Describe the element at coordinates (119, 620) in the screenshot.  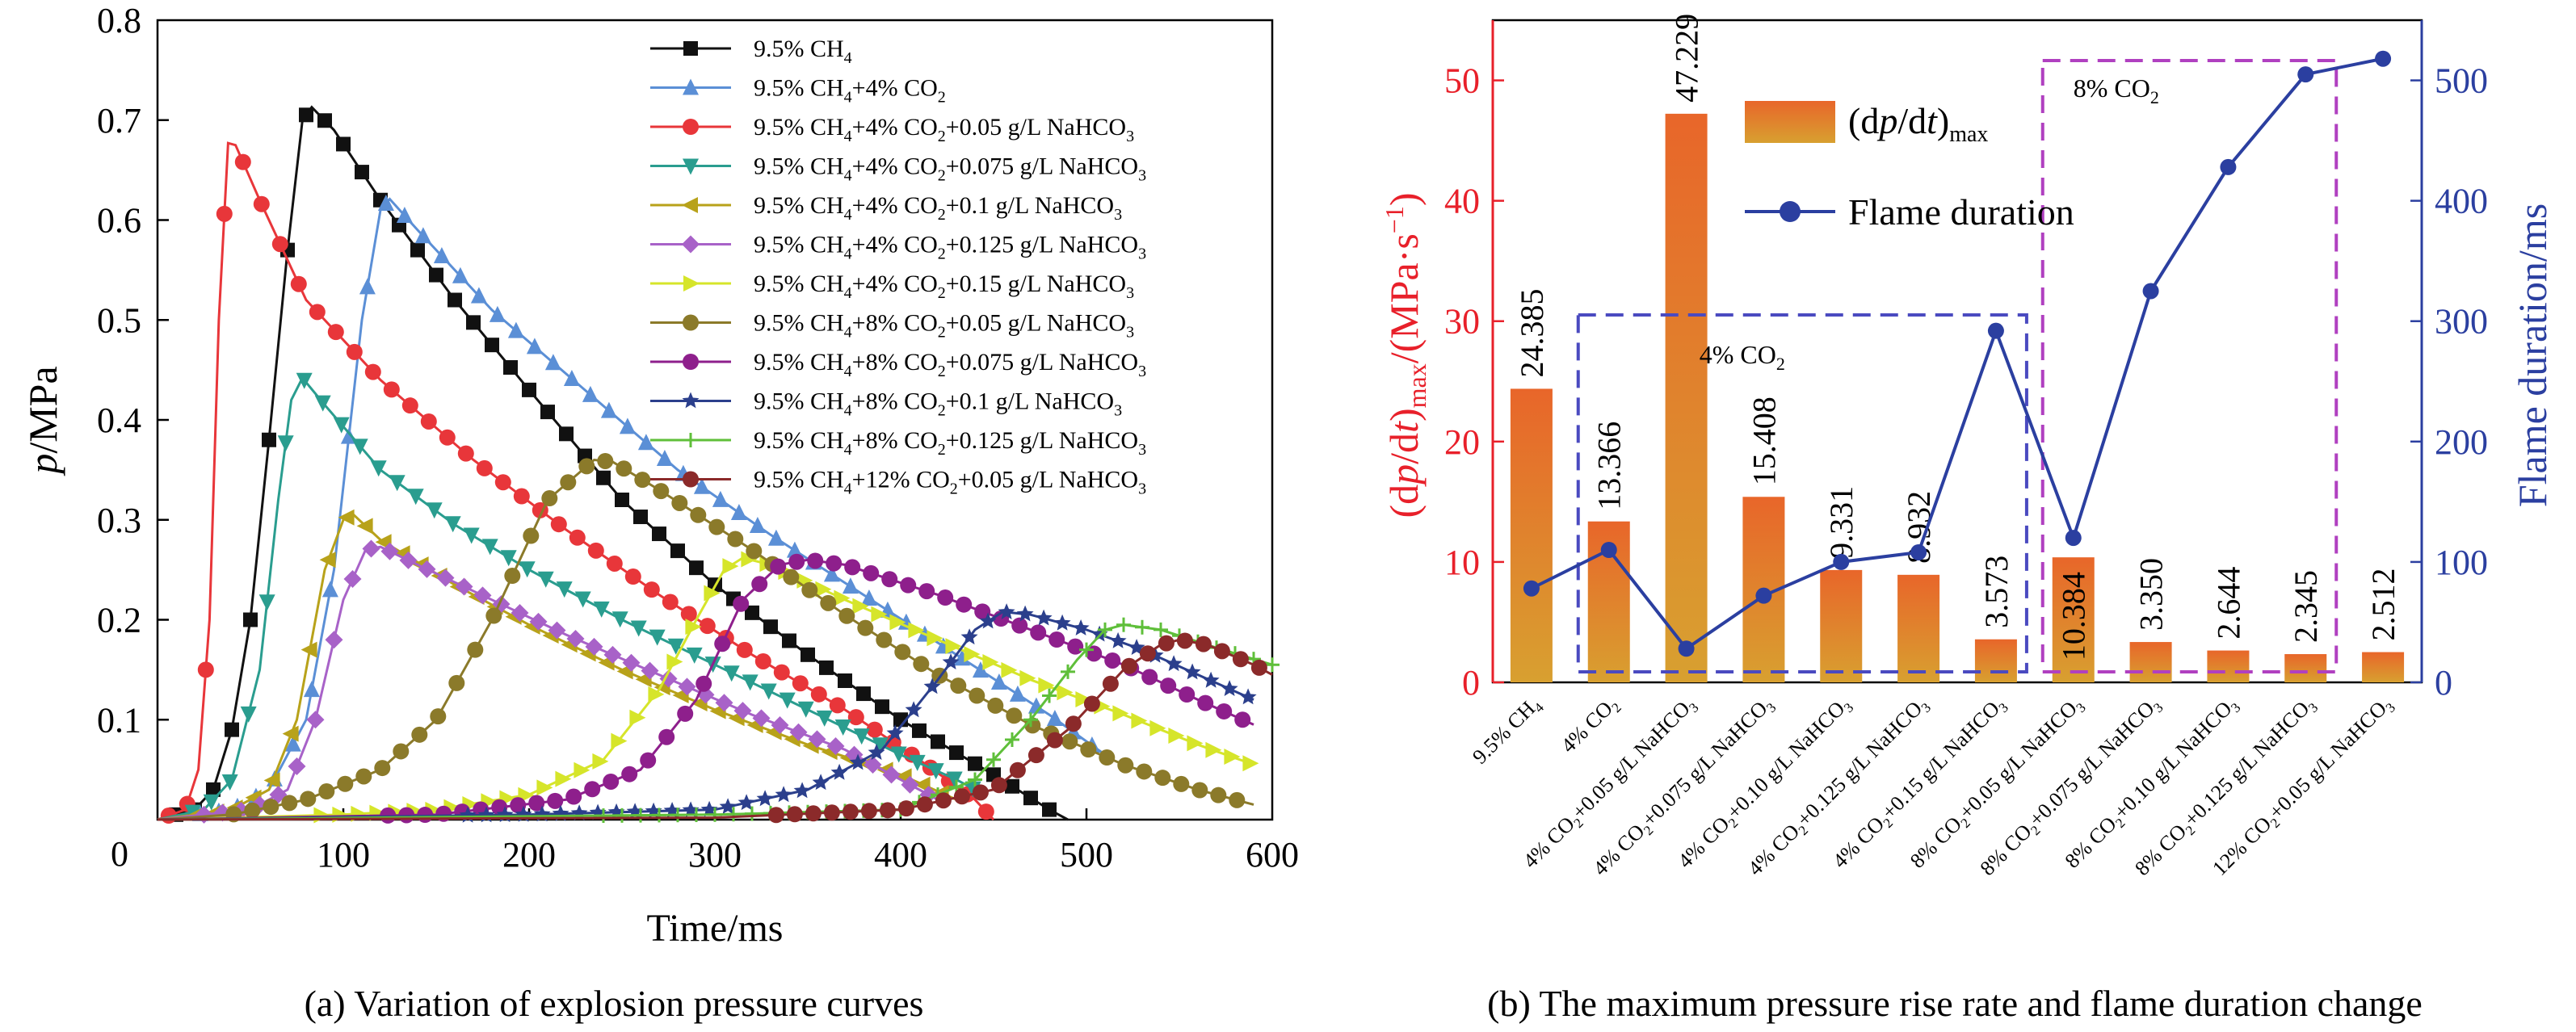
I see `panel-a-ytick-label: 0.2` at that location.